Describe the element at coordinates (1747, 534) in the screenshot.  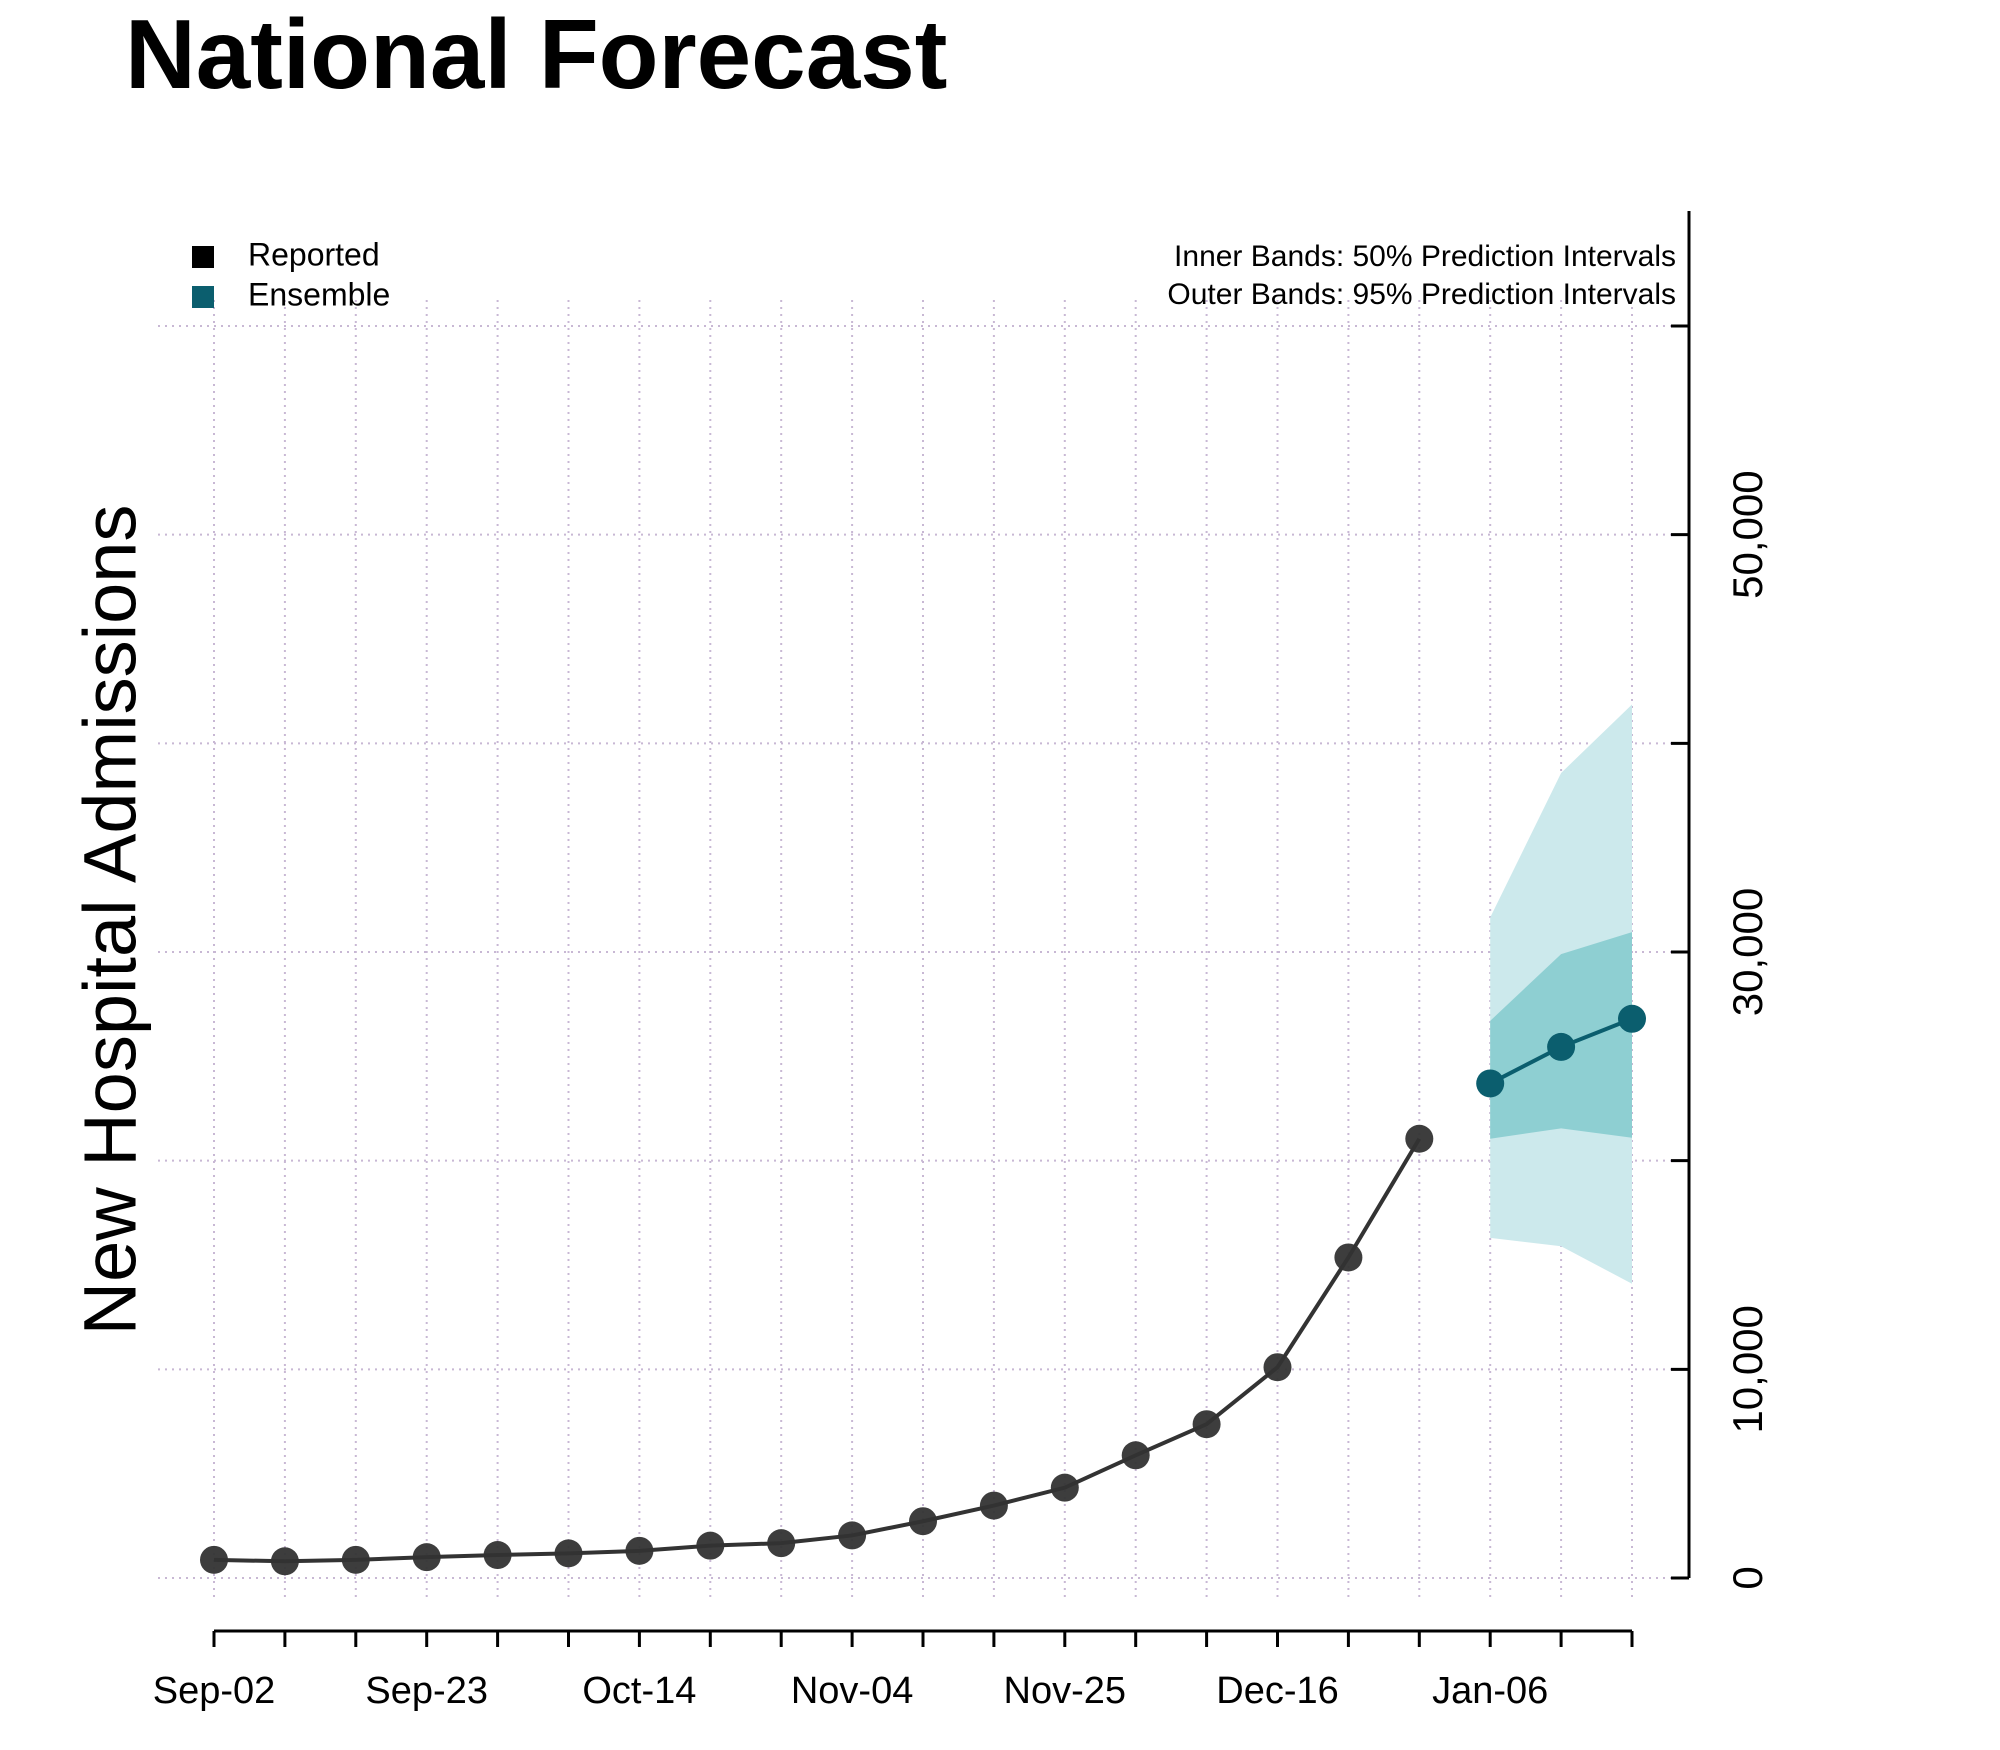
I see `y-tick-label: 50,000` at that location.